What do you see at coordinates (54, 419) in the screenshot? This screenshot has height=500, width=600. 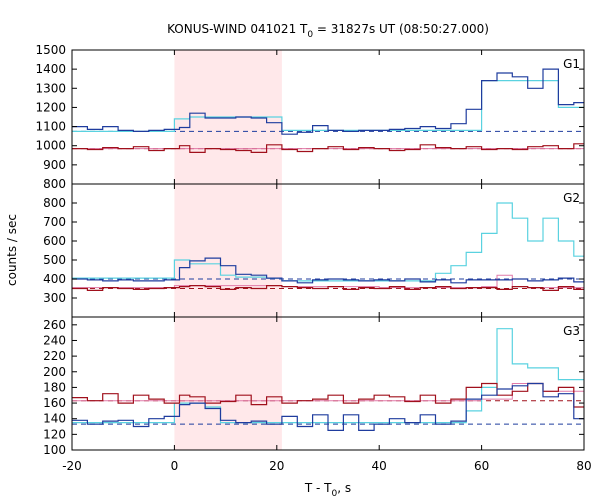 I see `y-tick-label: 140` at bounding box center [54, 419].